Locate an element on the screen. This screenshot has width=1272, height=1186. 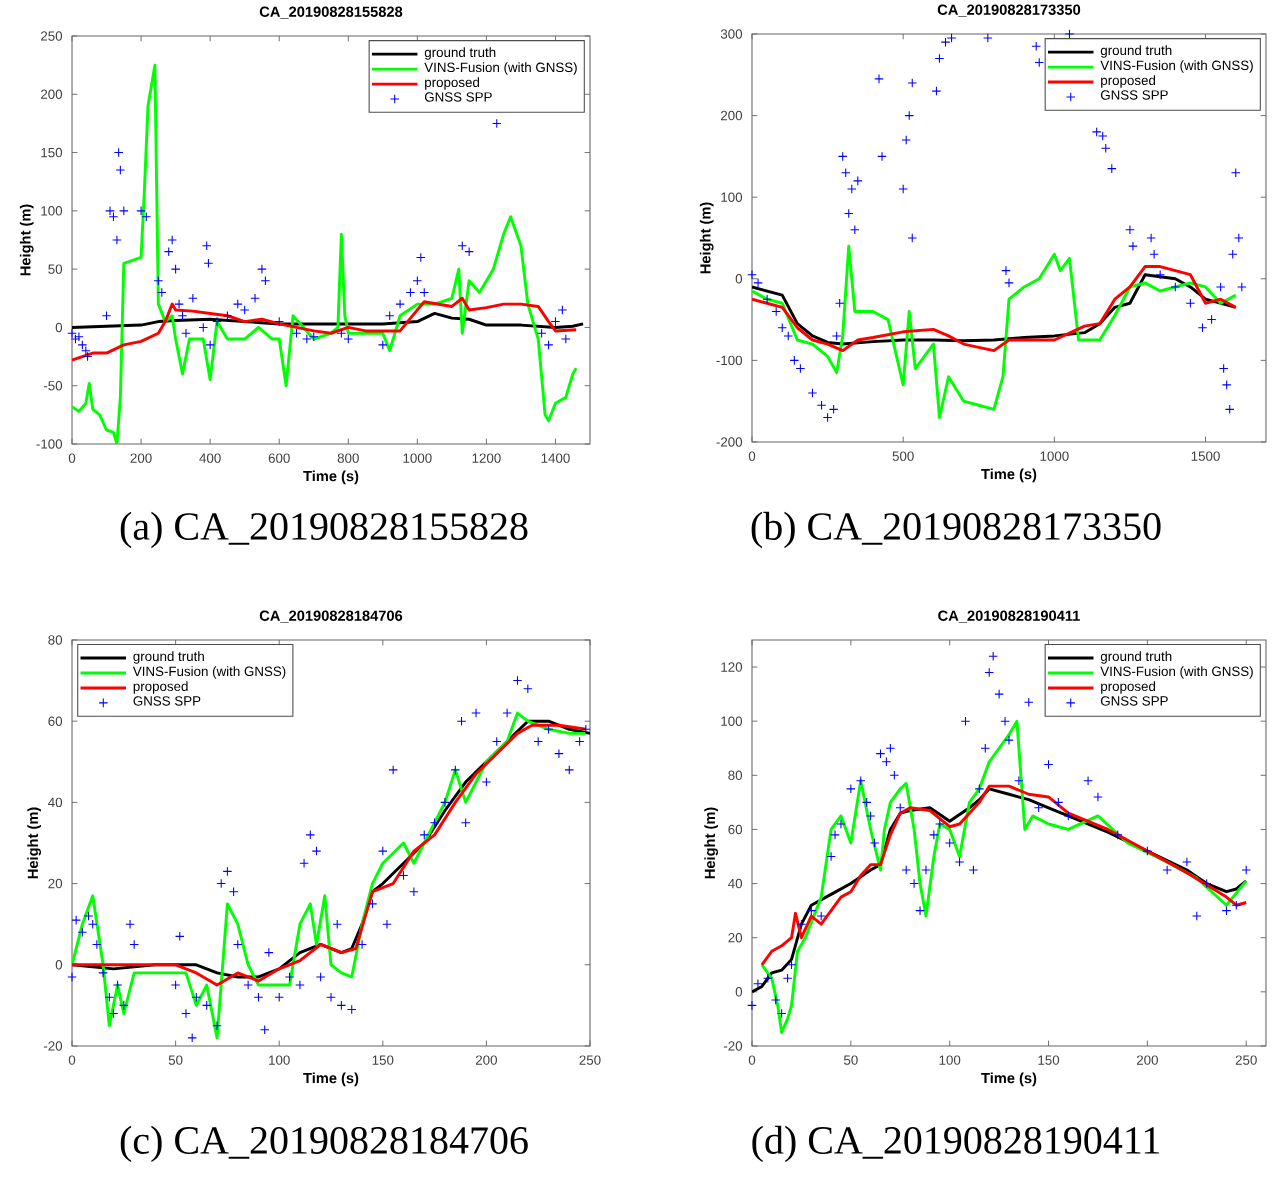
text: (c) CA_20190828184706 is located at coordinates (324, 1144).